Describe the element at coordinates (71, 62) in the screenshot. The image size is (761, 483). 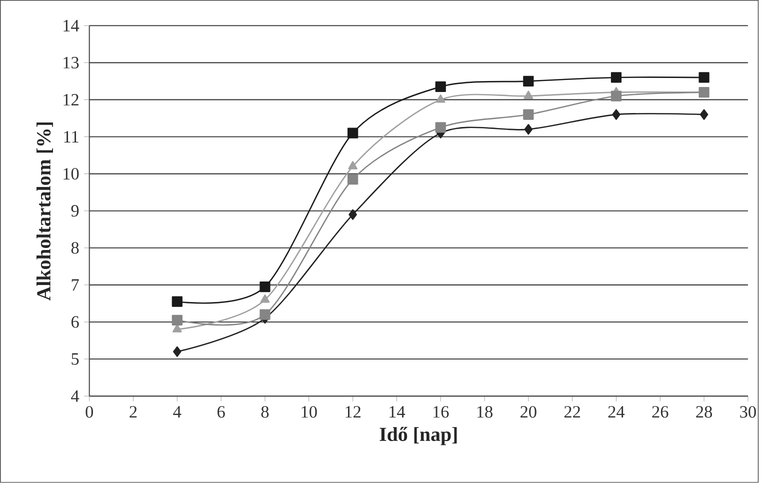
I see `y-tick-label: 13` at that location.